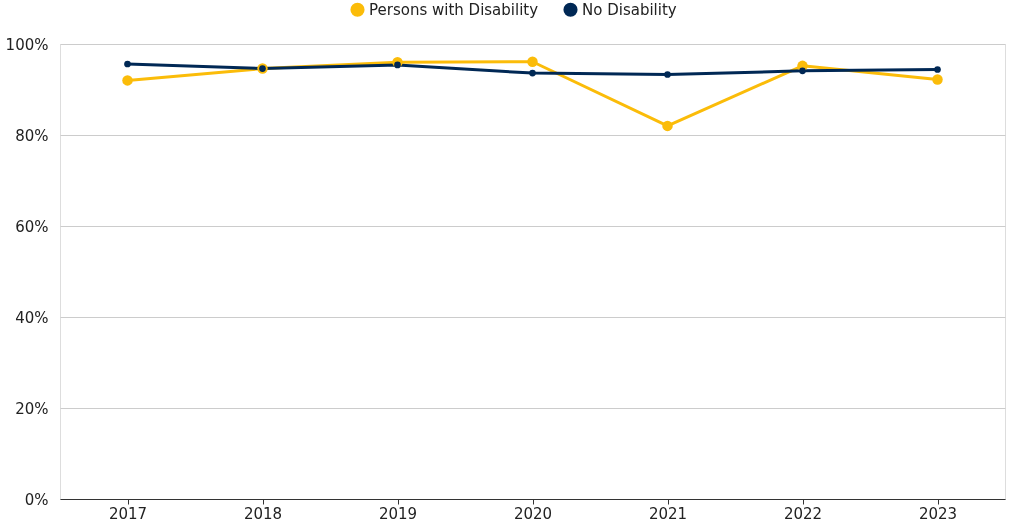  What do you see at coordinates (803, 513) in the screenshot?
I see `x-tick-label: 2022` at bounding box center [803, 513].